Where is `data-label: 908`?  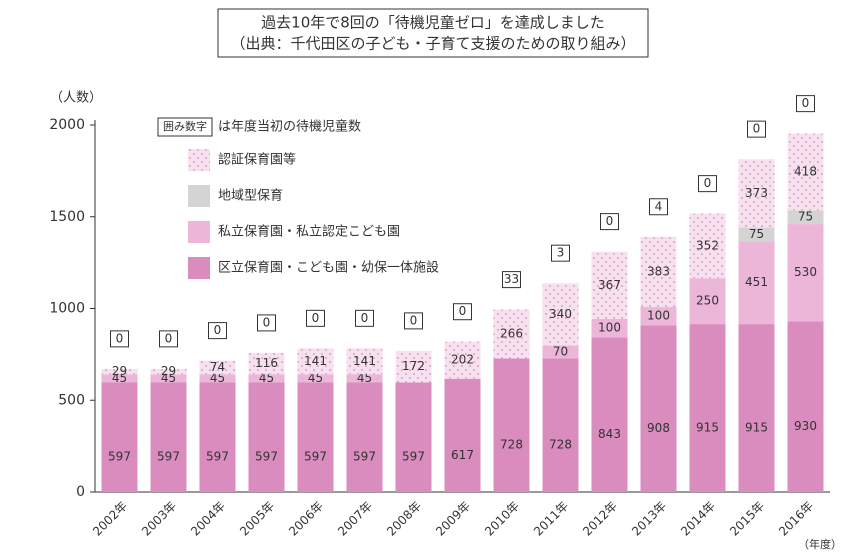 data-label: 908 is located at coordinates (658, 428).